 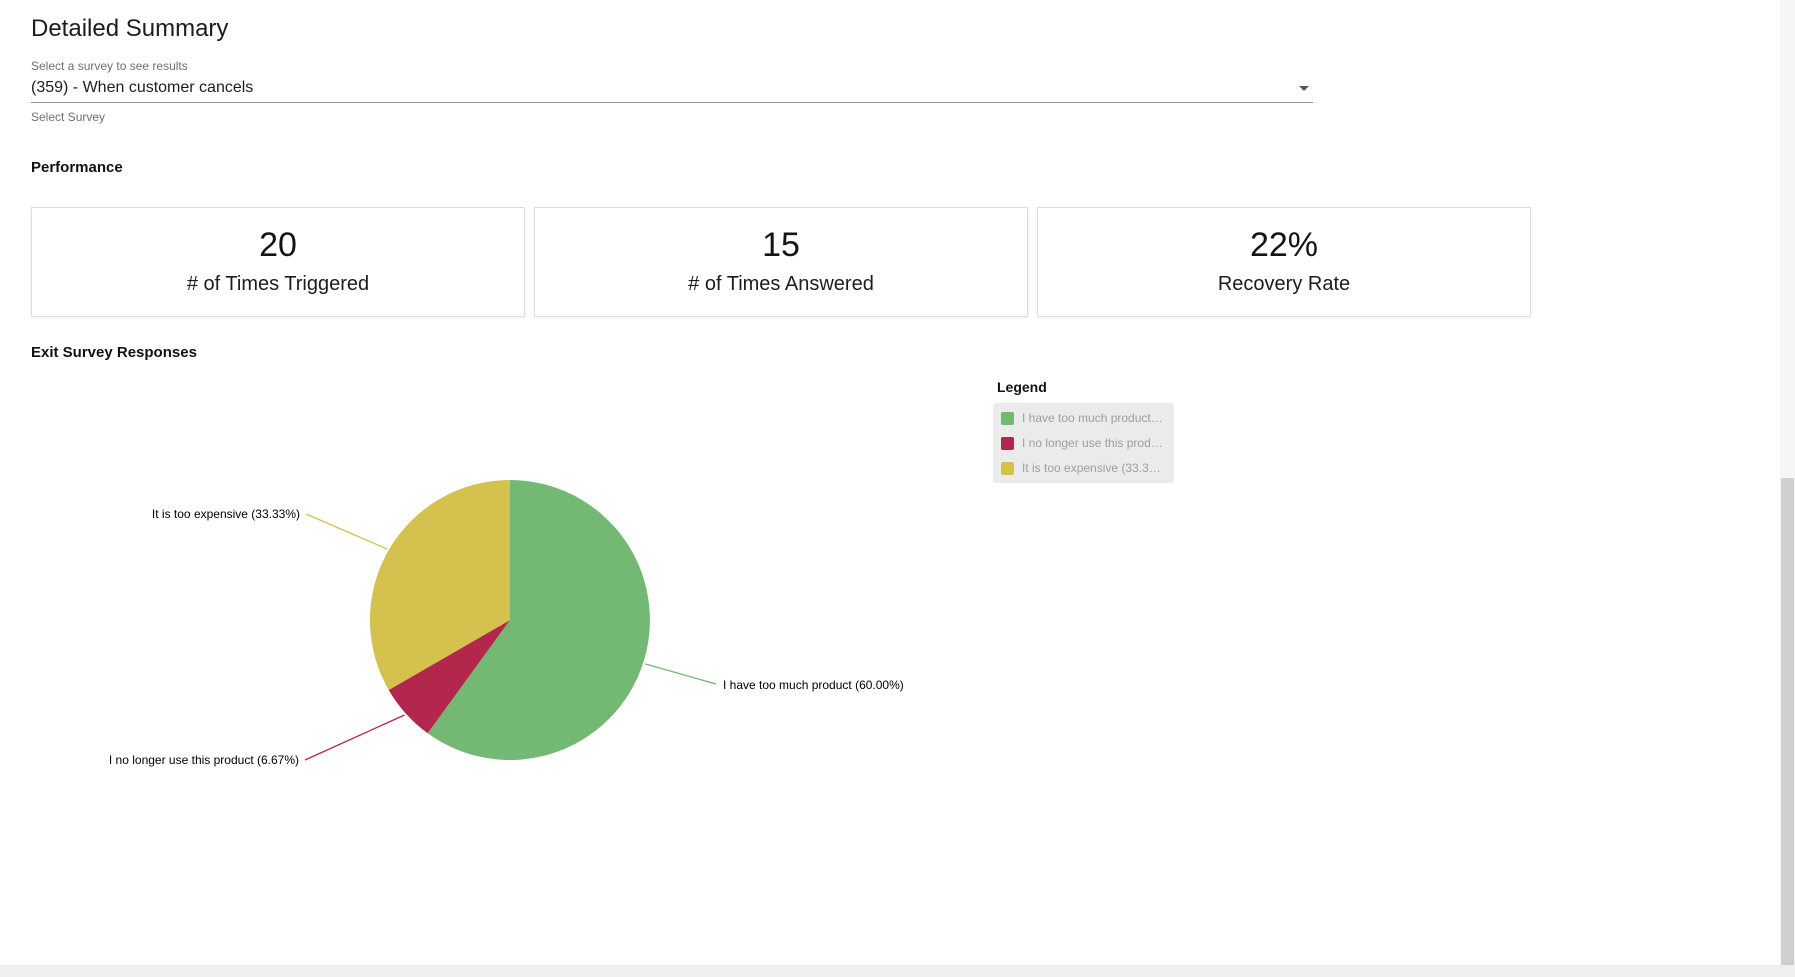 I want to click on metric-value: 20, so click(x=278, y=245).